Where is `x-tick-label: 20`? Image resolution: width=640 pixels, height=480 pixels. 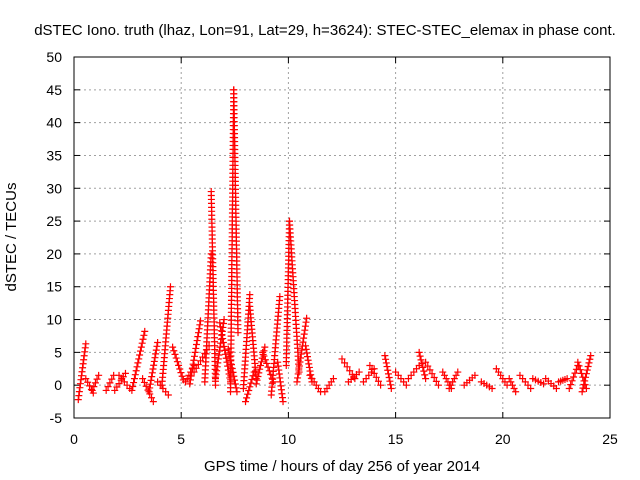 x-tick-label: 20 is located at coordinates (503, 439).